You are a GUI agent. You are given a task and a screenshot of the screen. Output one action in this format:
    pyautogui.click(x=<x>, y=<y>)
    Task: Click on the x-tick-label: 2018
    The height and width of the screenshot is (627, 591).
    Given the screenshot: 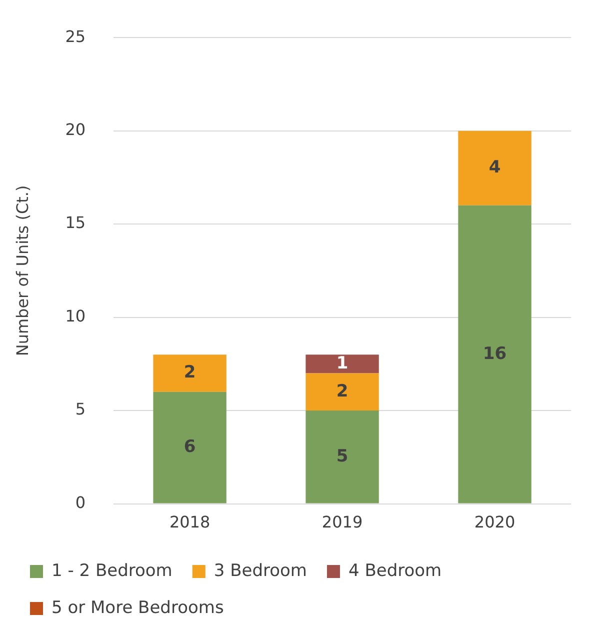 What is the action you would take?
    pyautogui.click(x=189, y=522)
    